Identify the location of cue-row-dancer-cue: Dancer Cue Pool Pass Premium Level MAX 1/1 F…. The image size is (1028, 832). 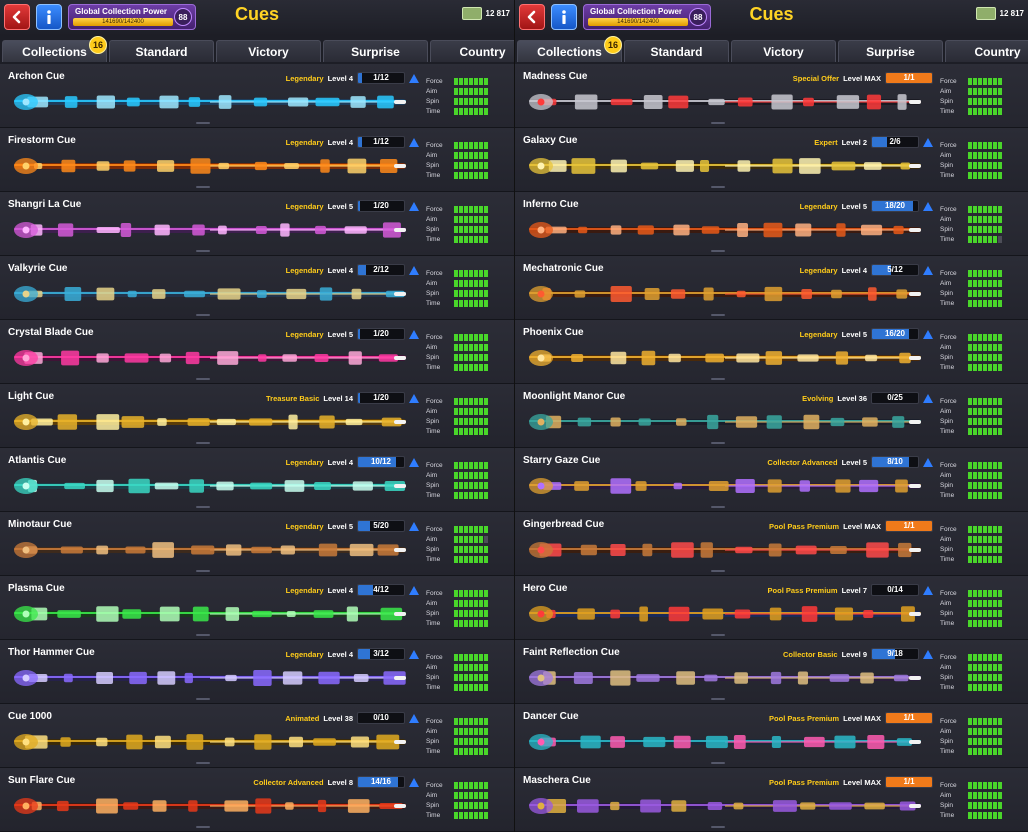
(771, 736).